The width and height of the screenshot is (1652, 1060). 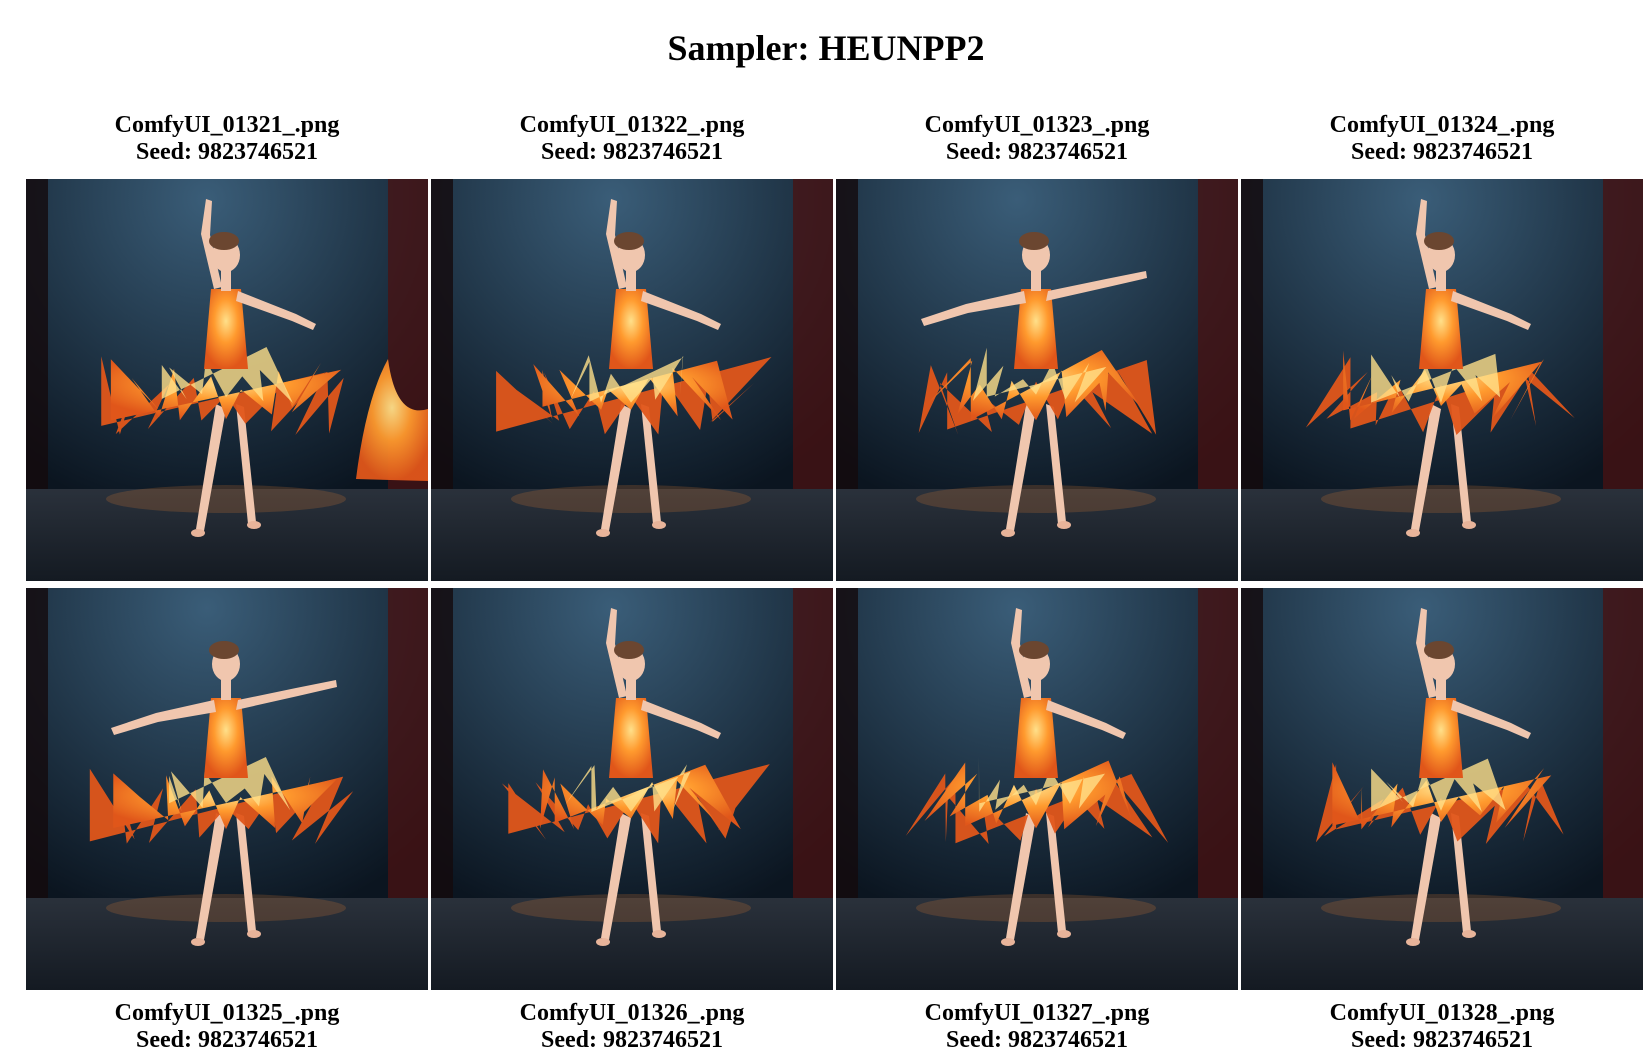 I want to click on image-caption: ComfyUI_01326_.png Seed: 9823746521, so click(x=632, y=1027).